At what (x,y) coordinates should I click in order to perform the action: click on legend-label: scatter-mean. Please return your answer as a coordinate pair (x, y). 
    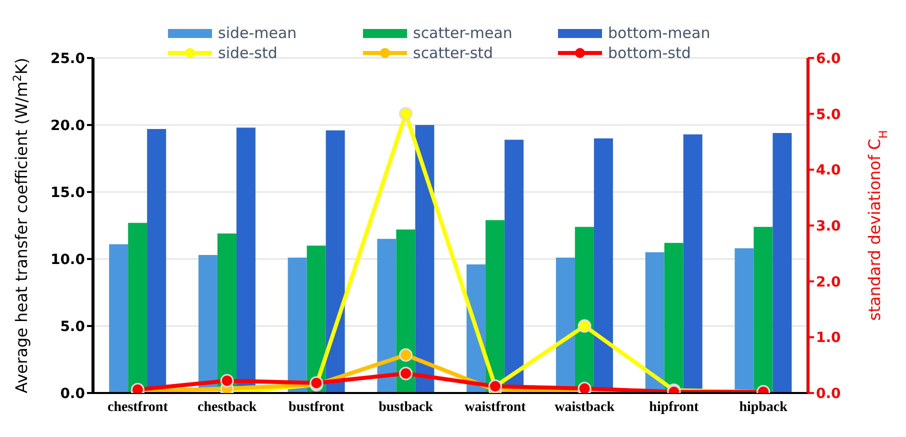
    Looking at the image, I should click on (462, 33).